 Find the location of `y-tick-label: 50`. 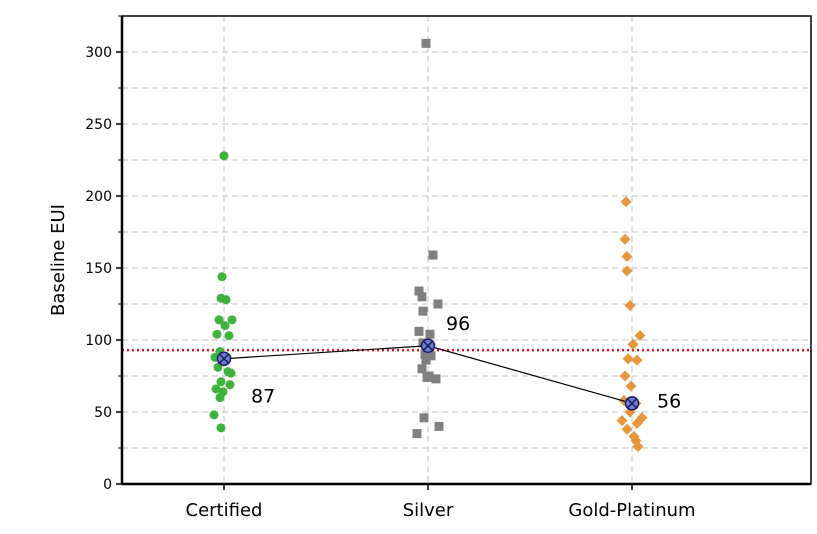

y-tick-label: 50 is located at coordinates (103, 413).